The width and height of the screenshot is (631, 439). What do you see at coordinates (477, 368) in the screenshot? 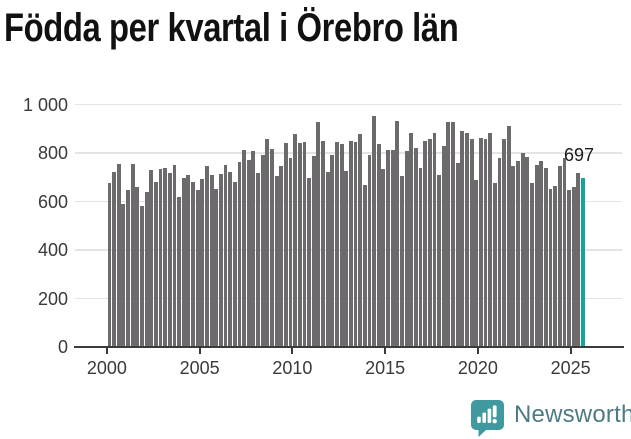
I see `x-axis-tick-label: 2020` at bounding box center [477, 368].